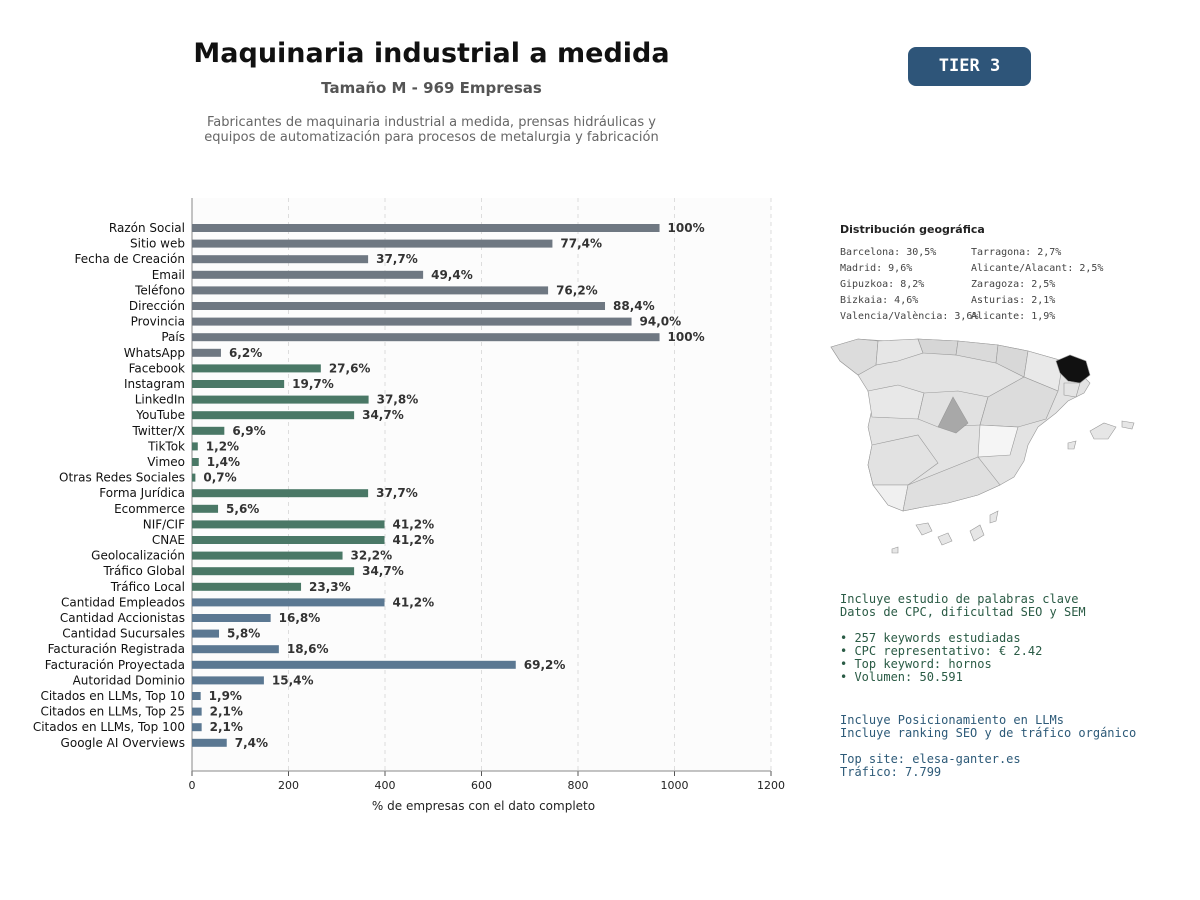 The height and width of the screenshot is (900, 1200). Describe the element at coordinates (158, 322) in the screenshot. I see `y-tick-label: Provincia` at that location.